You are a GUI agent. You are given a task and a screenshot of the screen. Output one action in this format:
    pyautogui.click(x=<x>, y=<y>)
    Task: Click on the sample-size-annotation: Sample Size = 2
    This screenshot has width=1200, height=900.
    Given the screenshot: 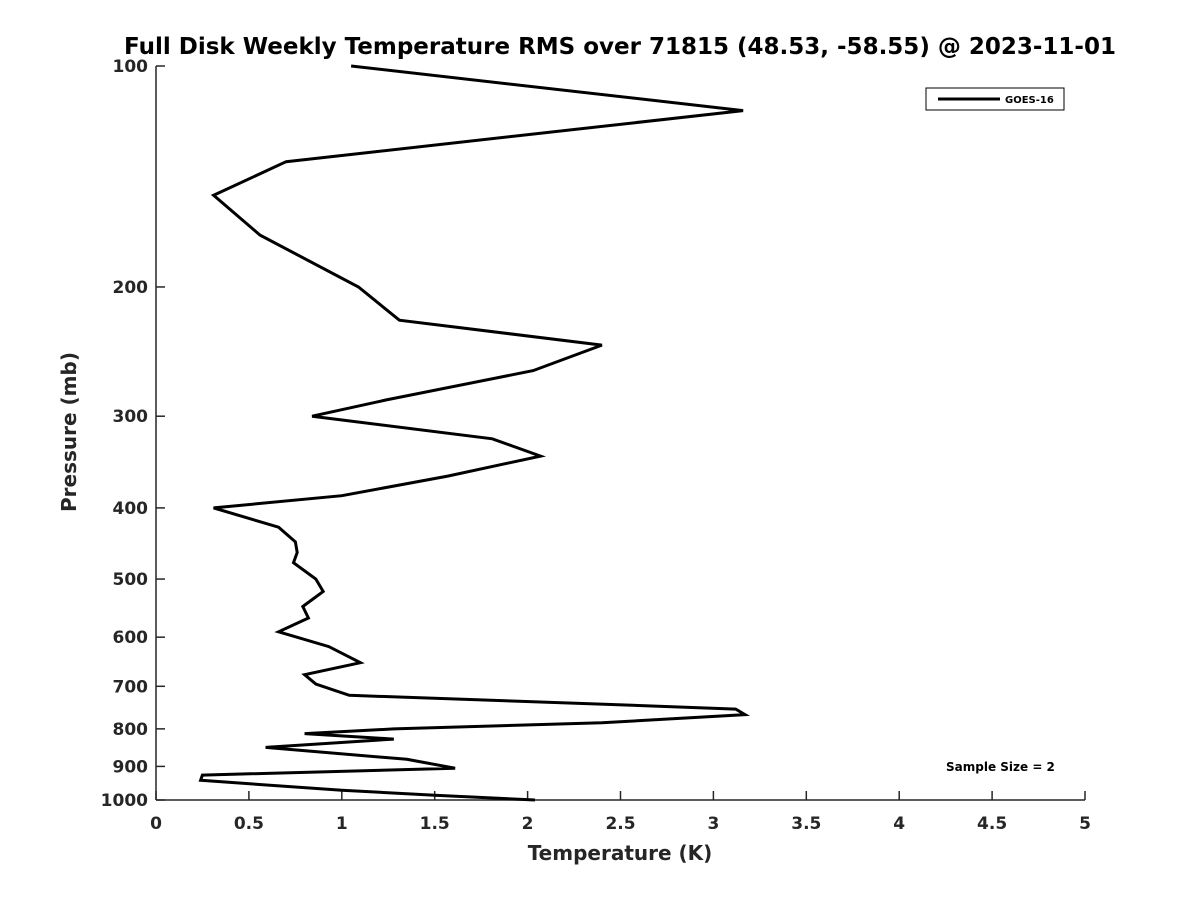 What is the action you would take?
    pyautogui.click(x=1000, y=767)
    